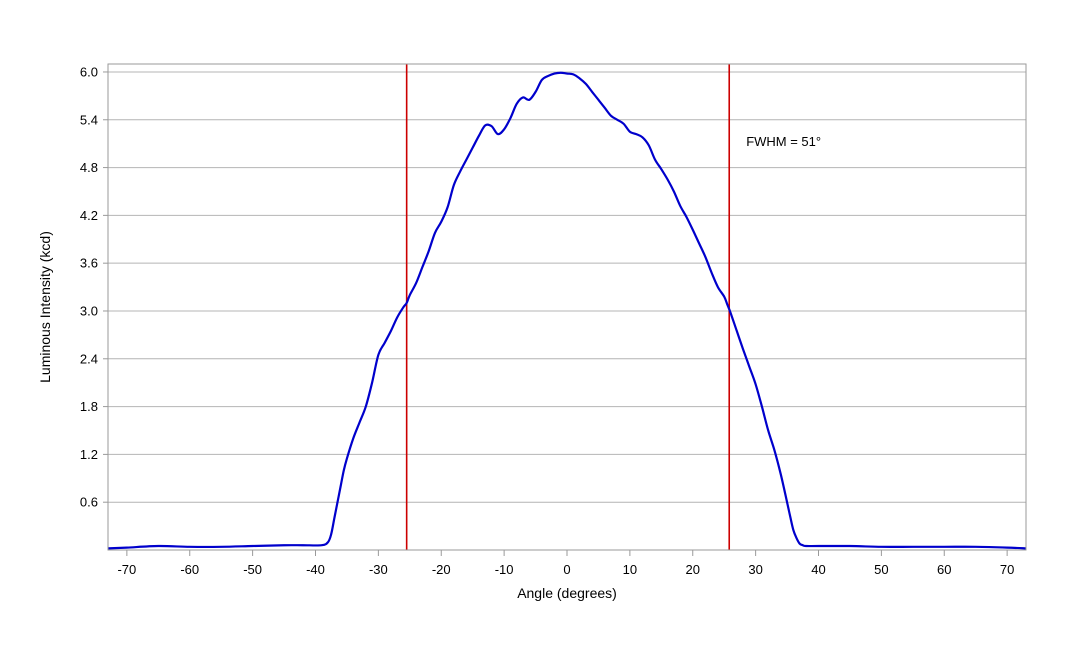 The height and width of the screenshot is (648, 1080). What do you see at coordinates (944, 569) in the screenshot?
I see `x-tick-label: 60` at bounding box center [944, 569].